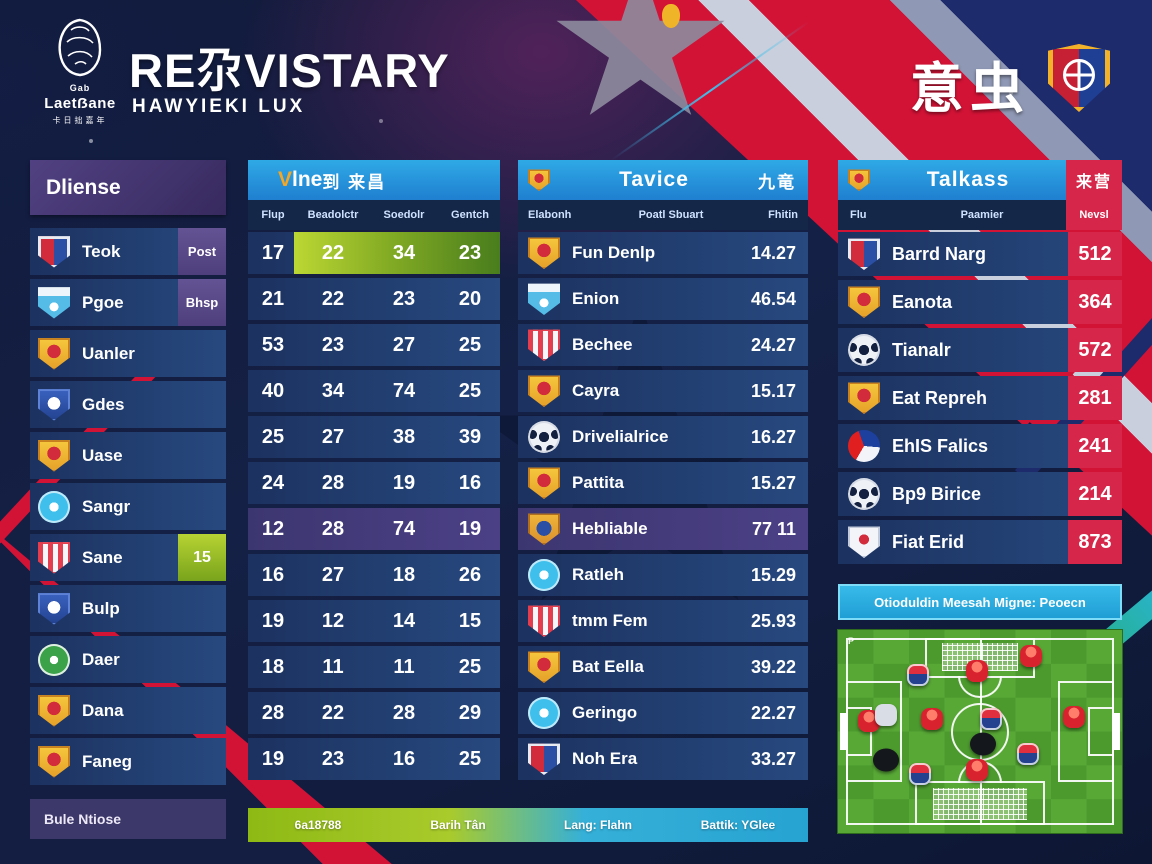 The width and height of the screenshot is (1152, 864). What do you see at coordinates (470, 712) in the screenshot?
I see `stat-value: 29` at bounding box center [470, 712].